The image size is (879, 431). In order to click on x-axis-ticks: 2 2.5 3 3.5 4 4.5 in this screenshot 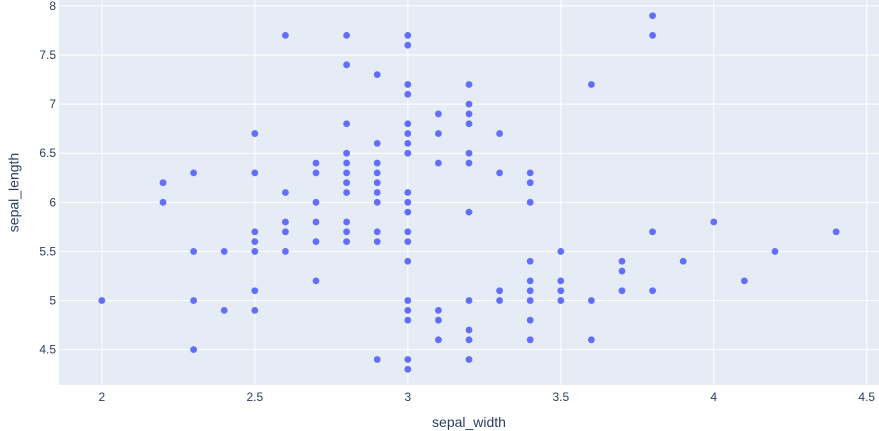, I will do `click(486, 397)`.